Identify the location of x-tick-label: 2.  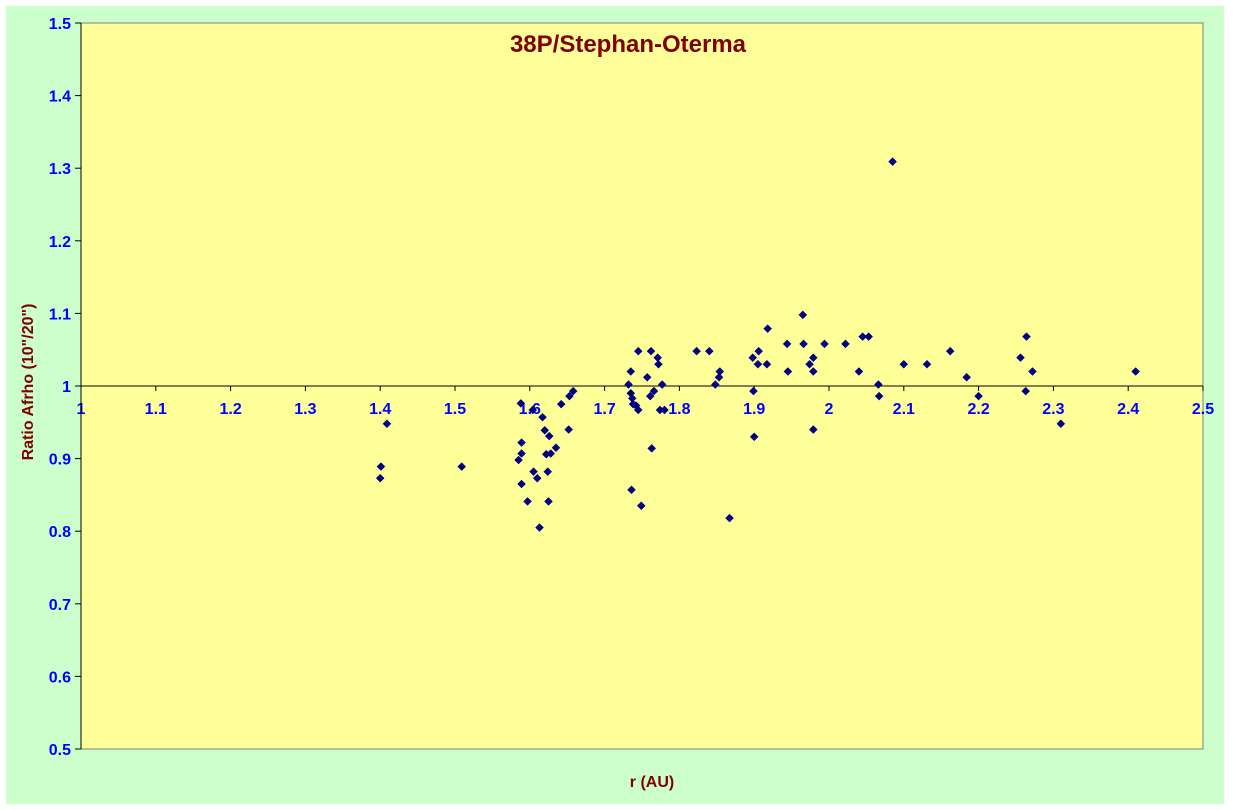
(829, 409).